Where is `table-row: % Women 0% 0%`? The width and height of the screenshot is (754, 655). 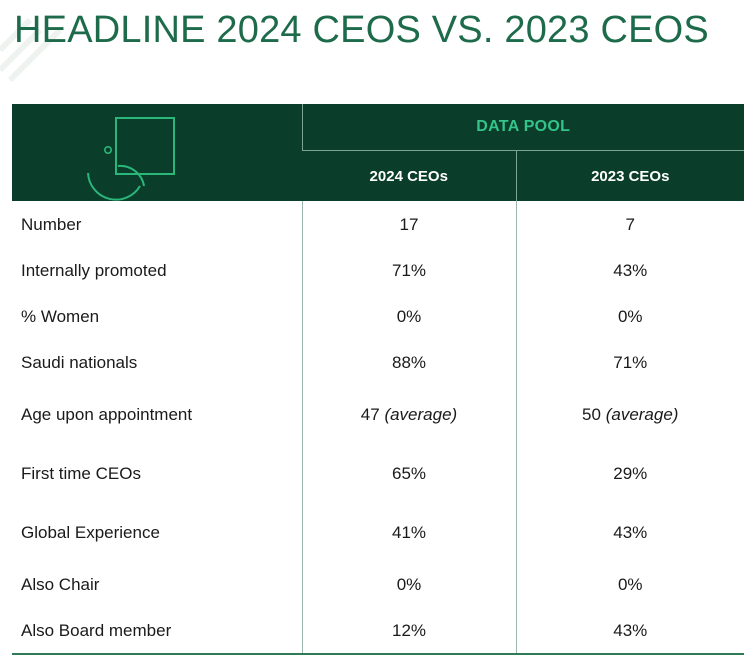 table-row: % Women 0% 0% is located at coordinates (378, 317).